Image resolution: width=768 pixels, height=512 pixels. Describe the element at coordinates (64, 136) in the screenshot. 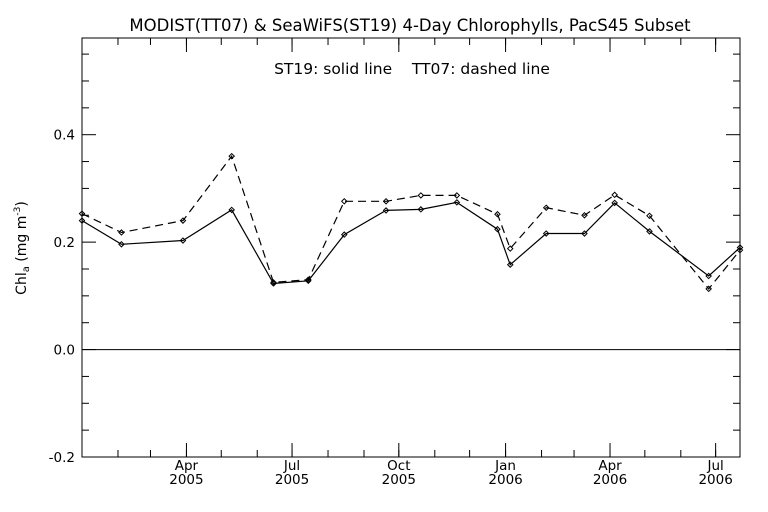

I see `y-tick-label: 0.4` at that location.